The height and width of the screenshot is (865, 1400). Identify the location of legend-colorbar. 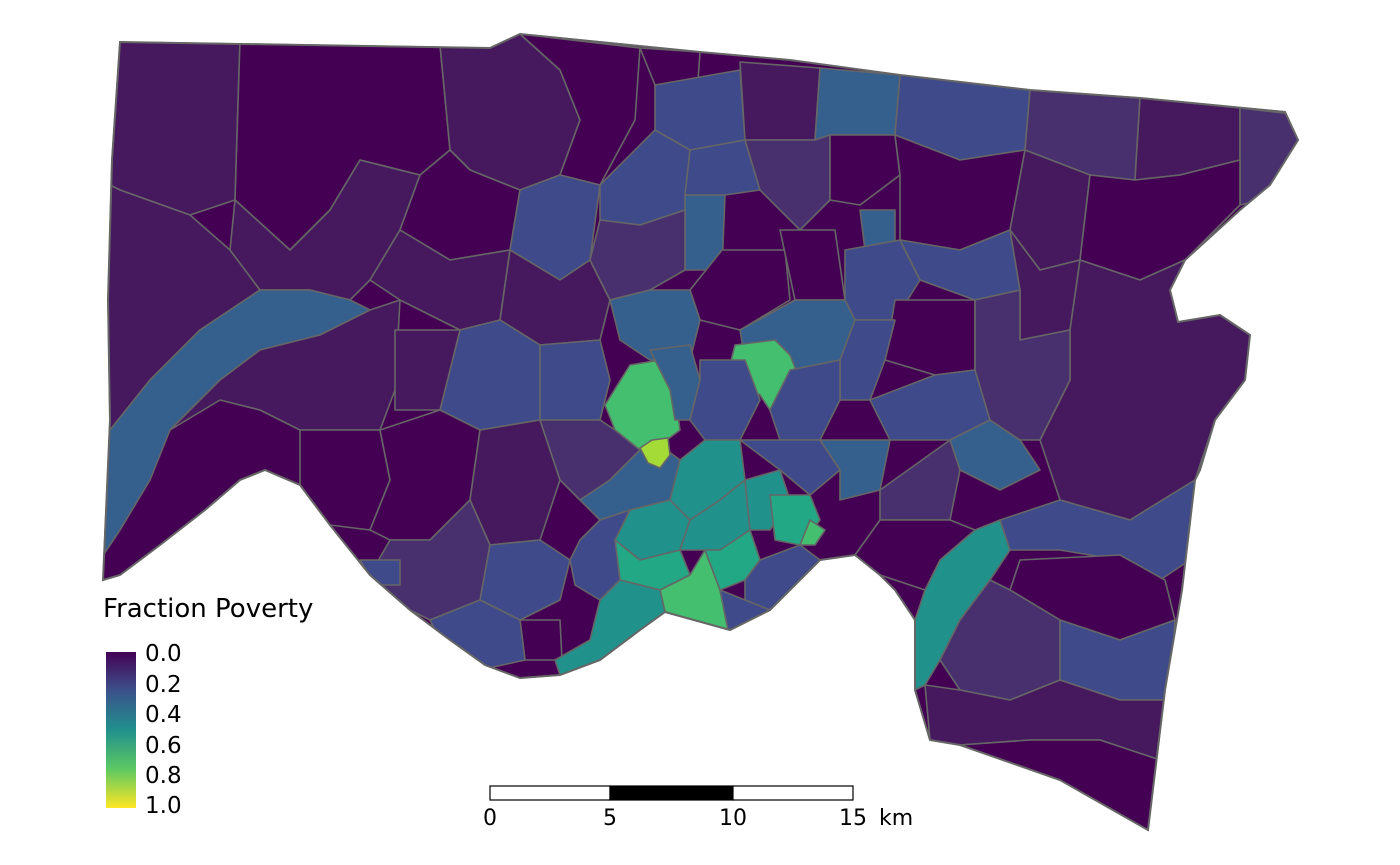
(121, 730).